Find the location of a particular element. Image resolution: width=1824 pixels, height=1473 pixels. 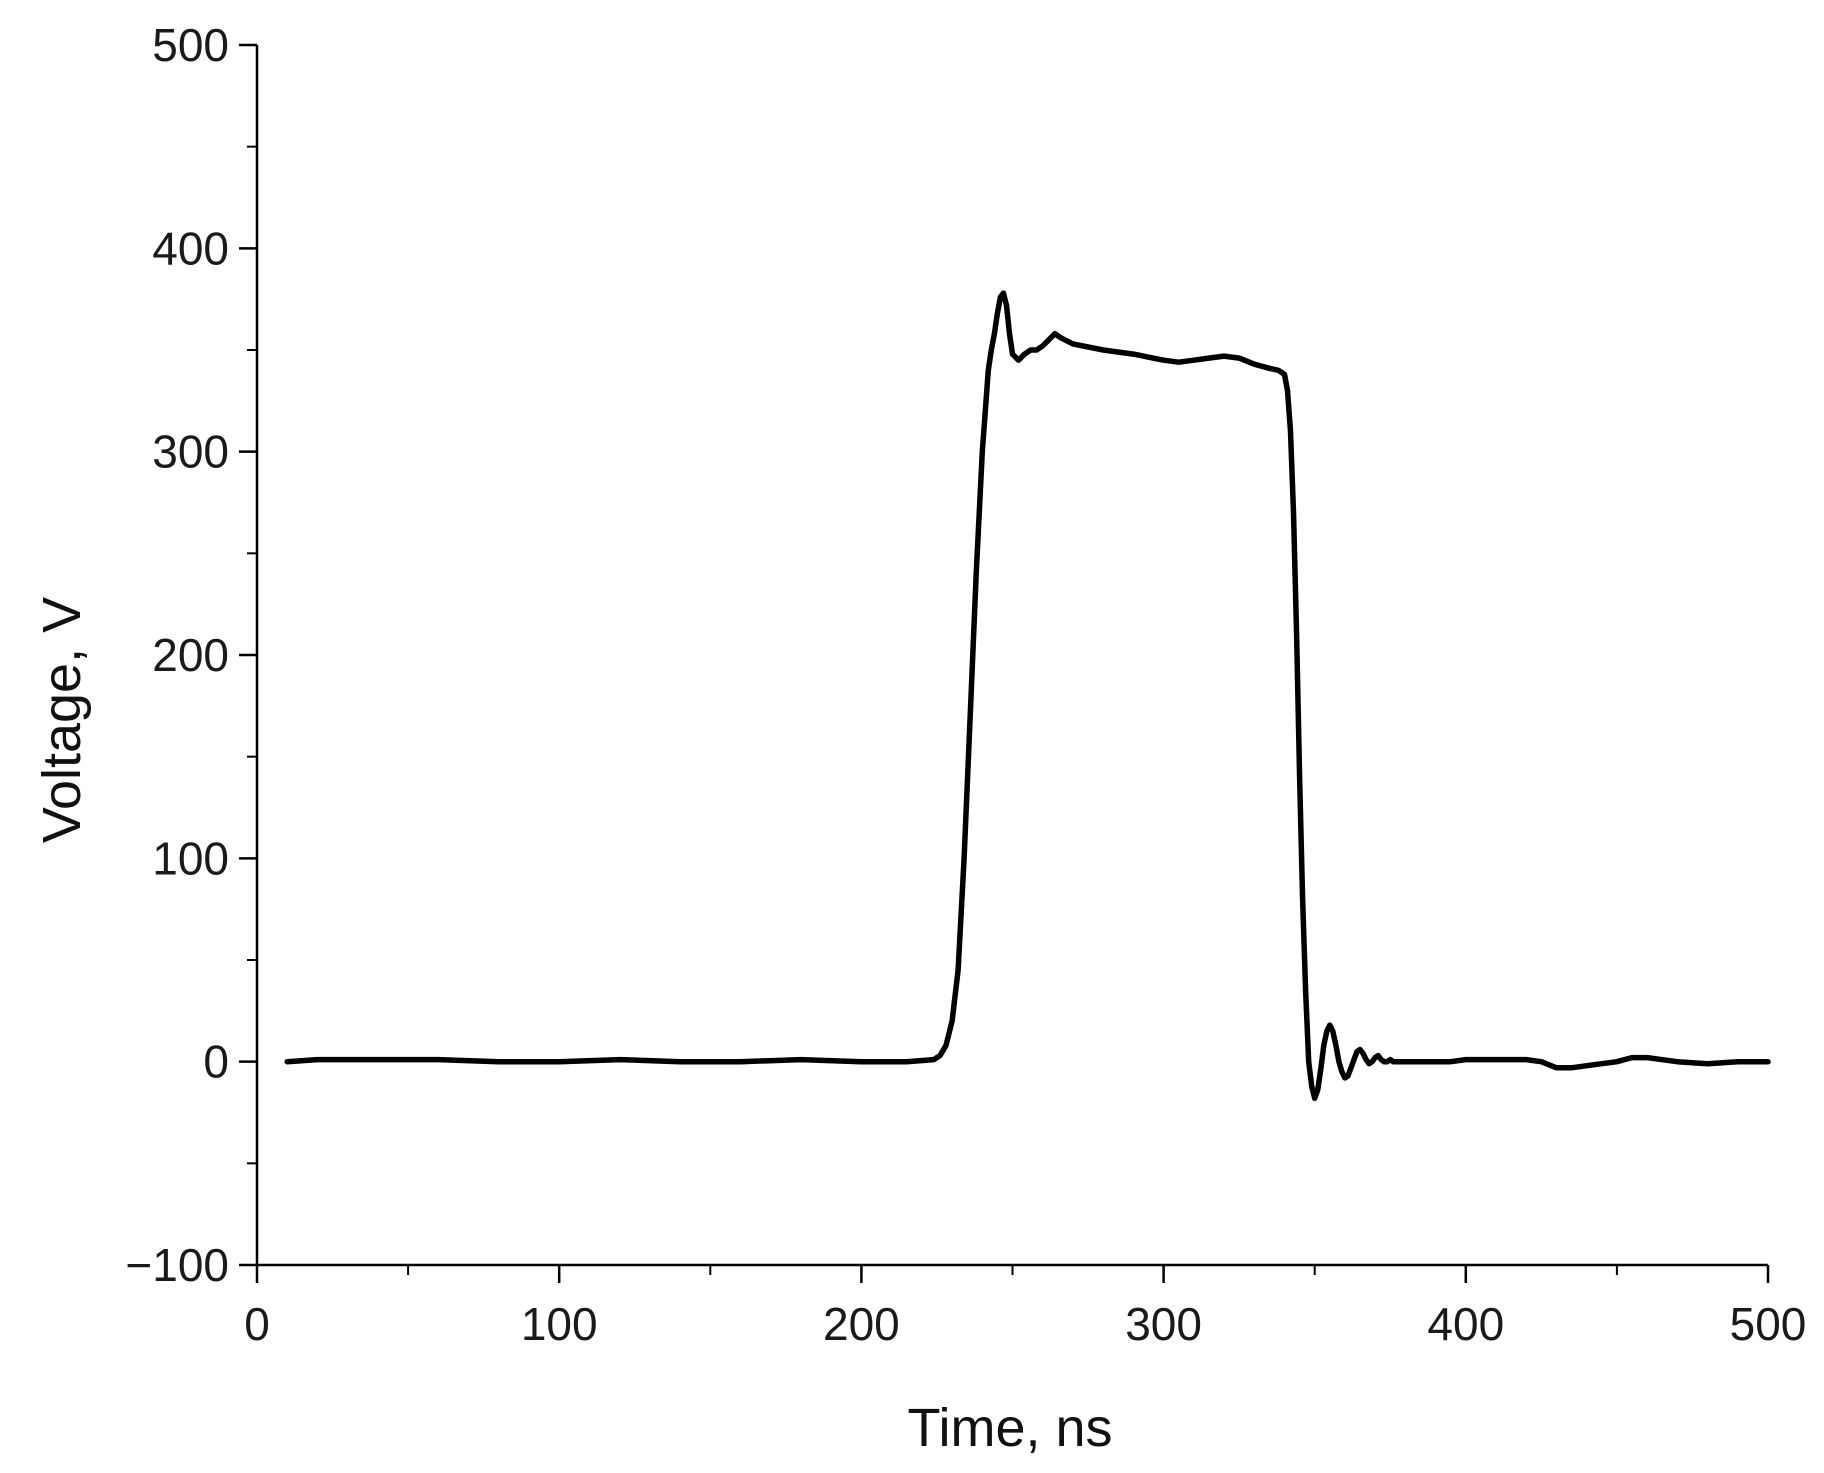

x-tick-label-0: 0 is located at coordinates (257, 1324).